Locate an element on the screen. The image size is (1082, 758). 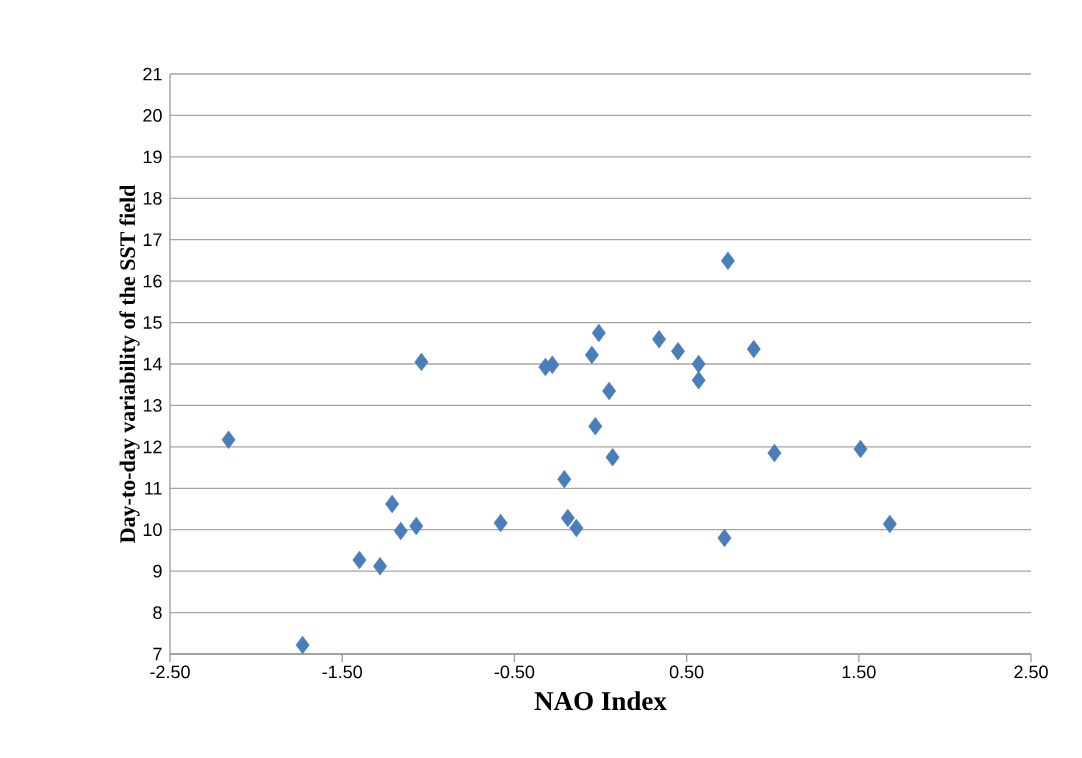
y-tick-label: 9 is located at coordinates (157, 571).